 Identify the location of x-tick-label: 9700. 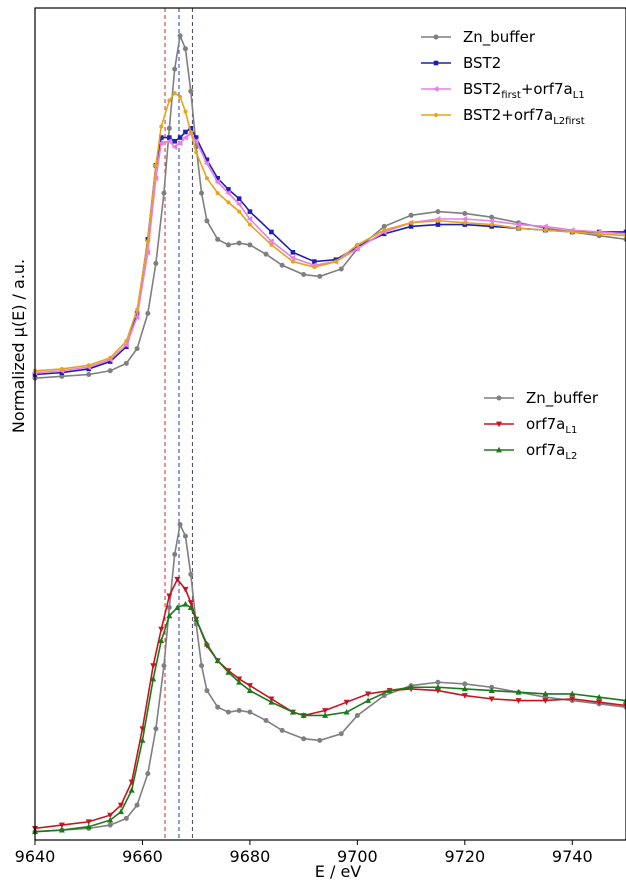
(357, 856).